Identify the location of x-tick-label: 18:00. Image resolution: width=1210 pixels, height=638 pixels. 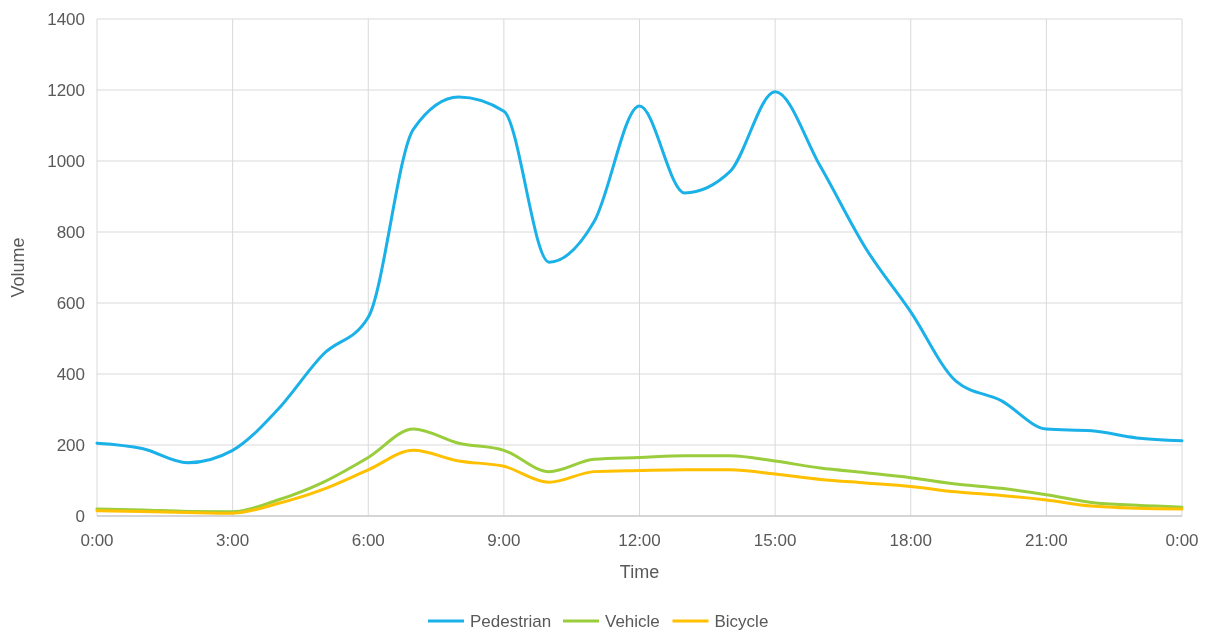
(911, 540).